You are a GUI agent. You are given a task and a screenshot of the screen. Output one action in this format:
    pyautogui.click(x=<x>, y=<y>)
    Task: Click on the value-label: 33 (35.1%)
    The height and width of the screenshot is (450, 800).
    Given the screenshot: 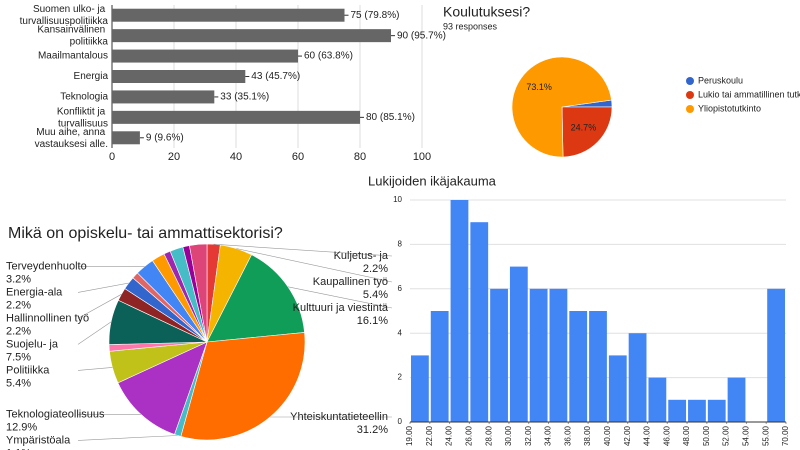 What is the action you would take?
    pyautogui.click(x=244, y=97)
    